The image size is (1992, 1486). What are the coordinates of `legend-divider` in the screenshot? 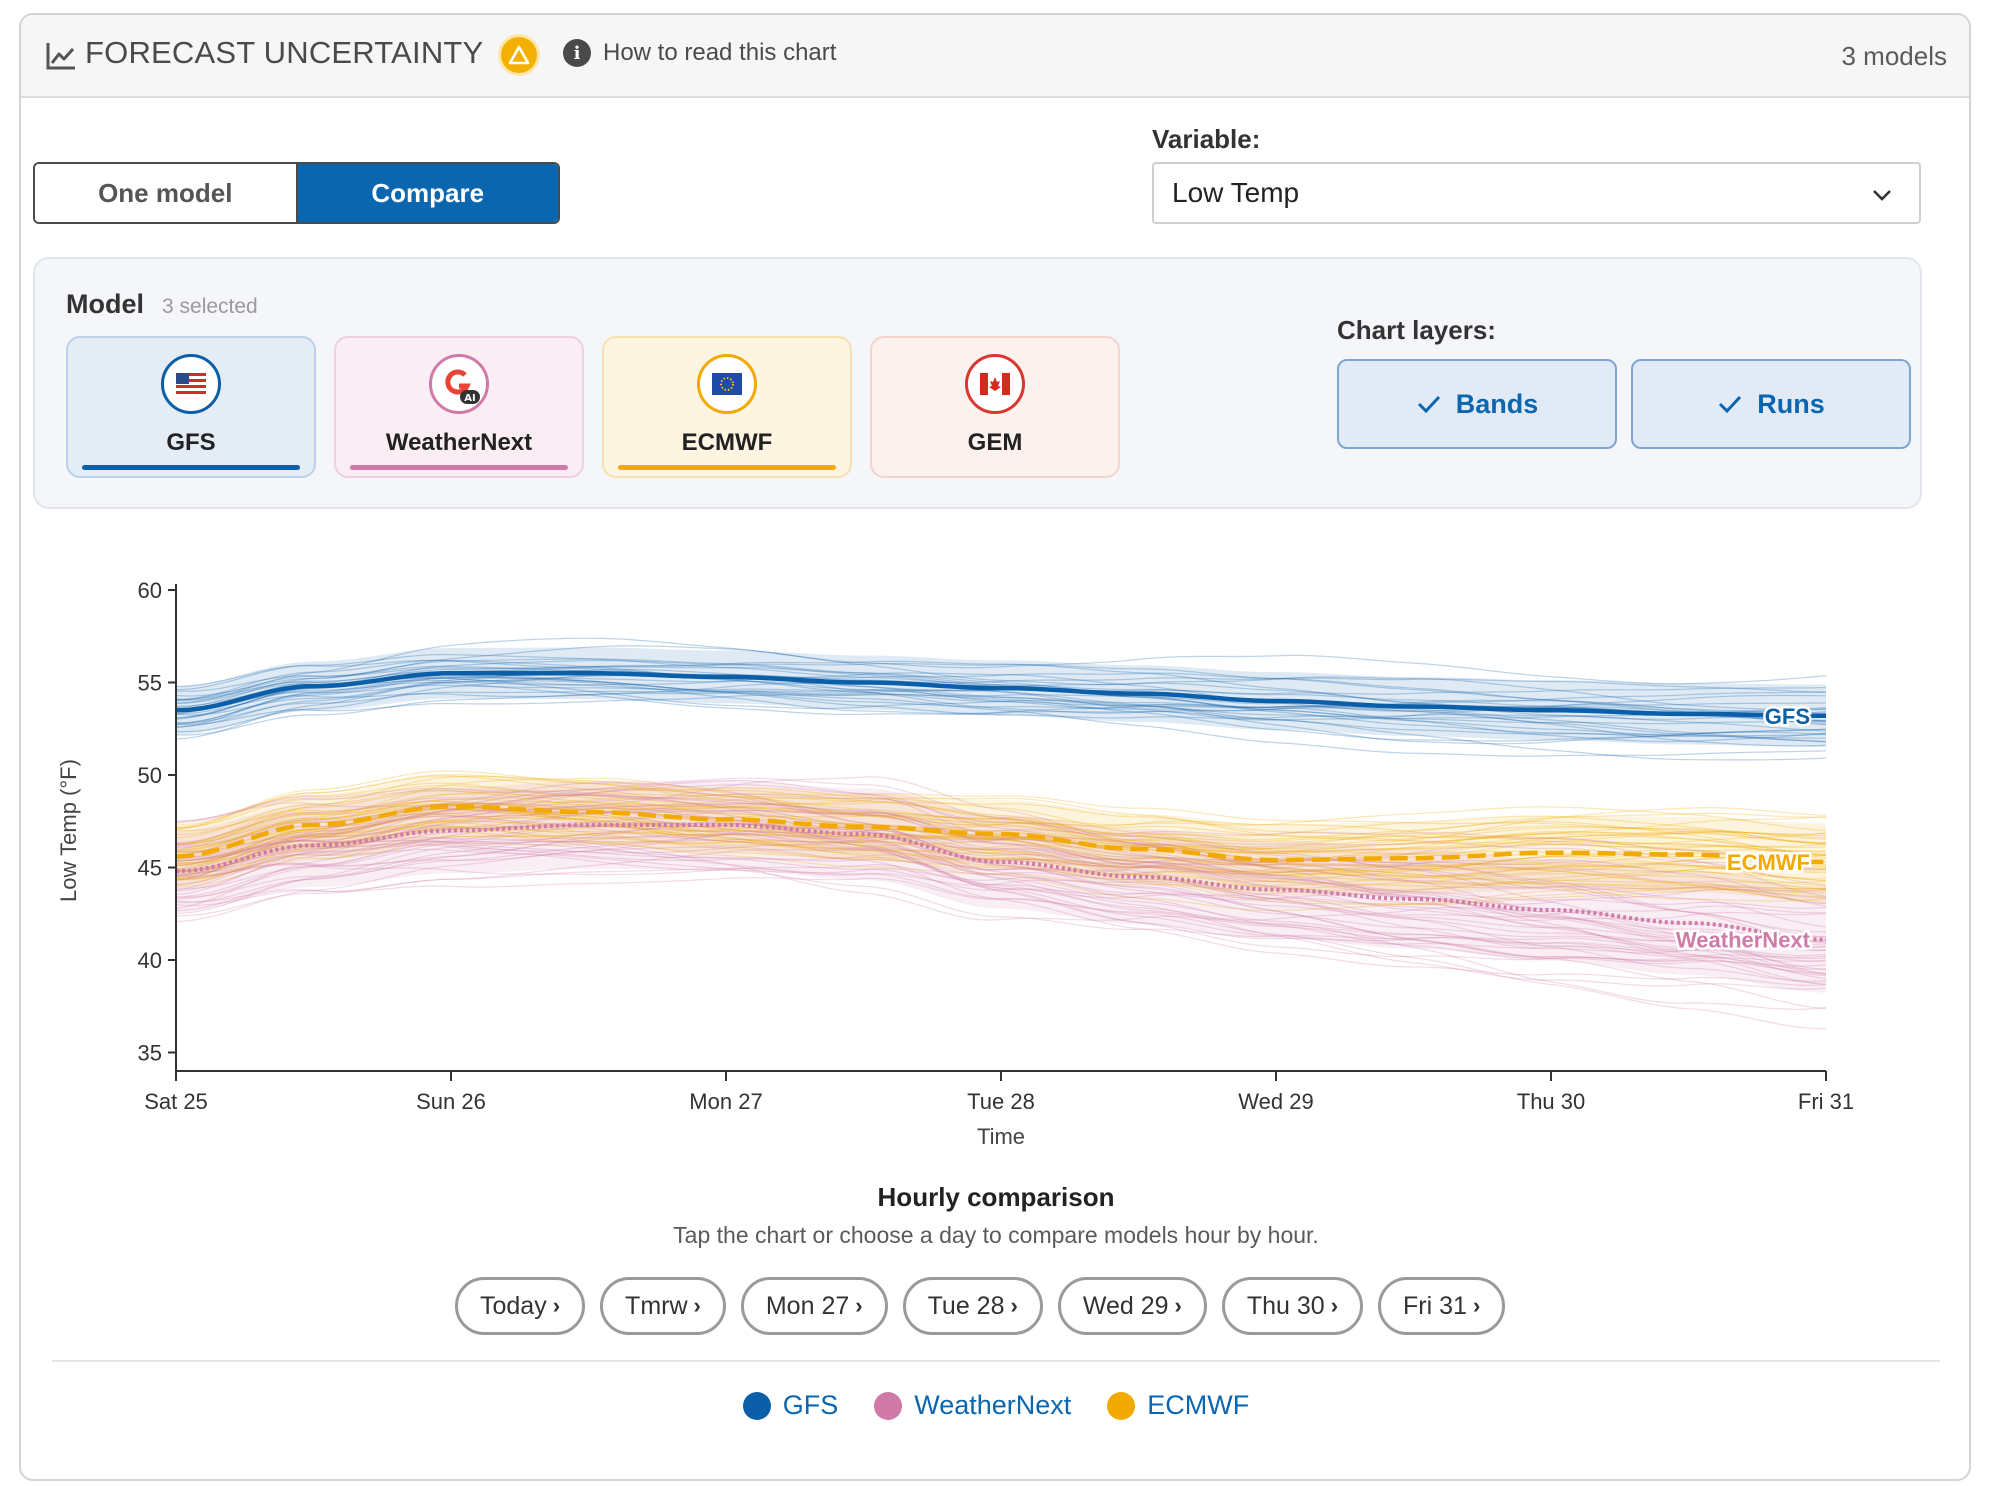 It's located at (996, 1361).